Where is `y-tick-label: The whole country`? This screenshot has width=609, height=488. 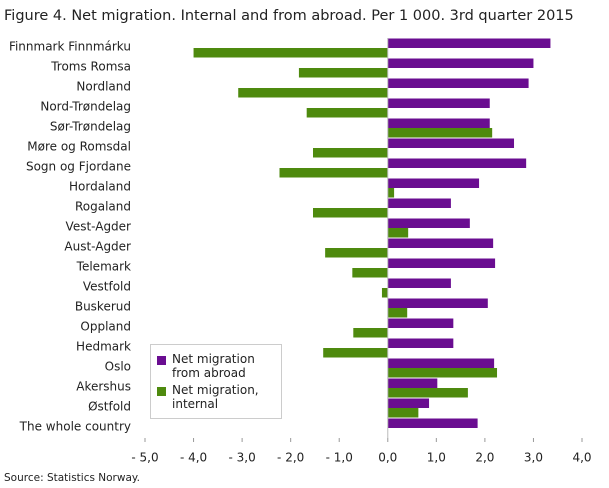 y-tick-label: The whole country is located at coordinates (75, 427).